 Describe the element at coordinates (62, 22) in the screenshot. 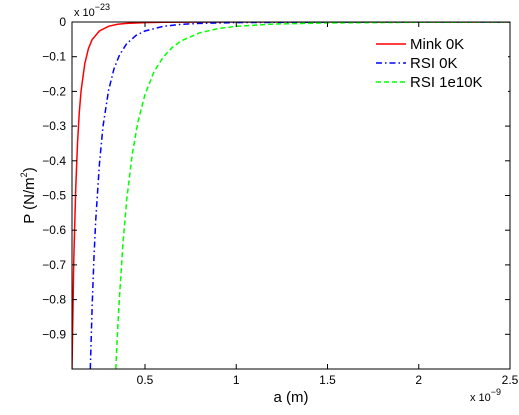

I see `y-tick-label: 0` at that location.